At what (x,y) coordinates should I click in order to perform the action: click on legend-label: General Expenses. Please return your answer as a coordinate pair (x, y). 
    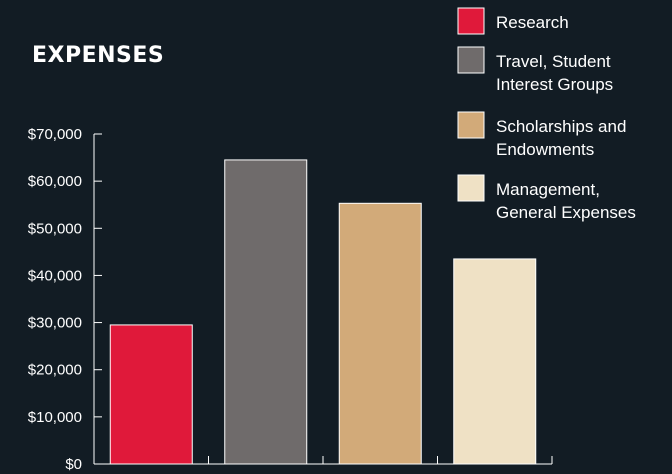
    Looking at the image, I should click on (566, 212).